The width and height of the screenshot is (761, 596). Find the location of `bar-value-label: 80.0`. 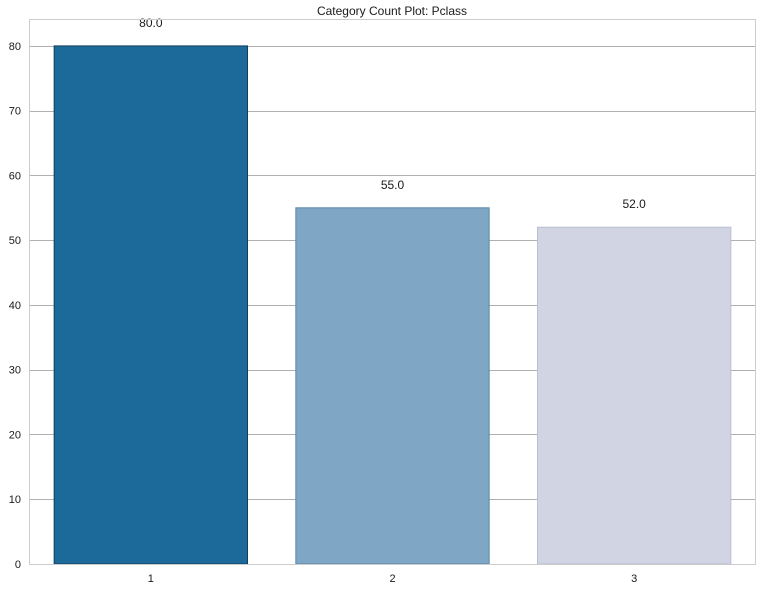

bar-value-label: 80.0 is located at coordinates (151, 23).